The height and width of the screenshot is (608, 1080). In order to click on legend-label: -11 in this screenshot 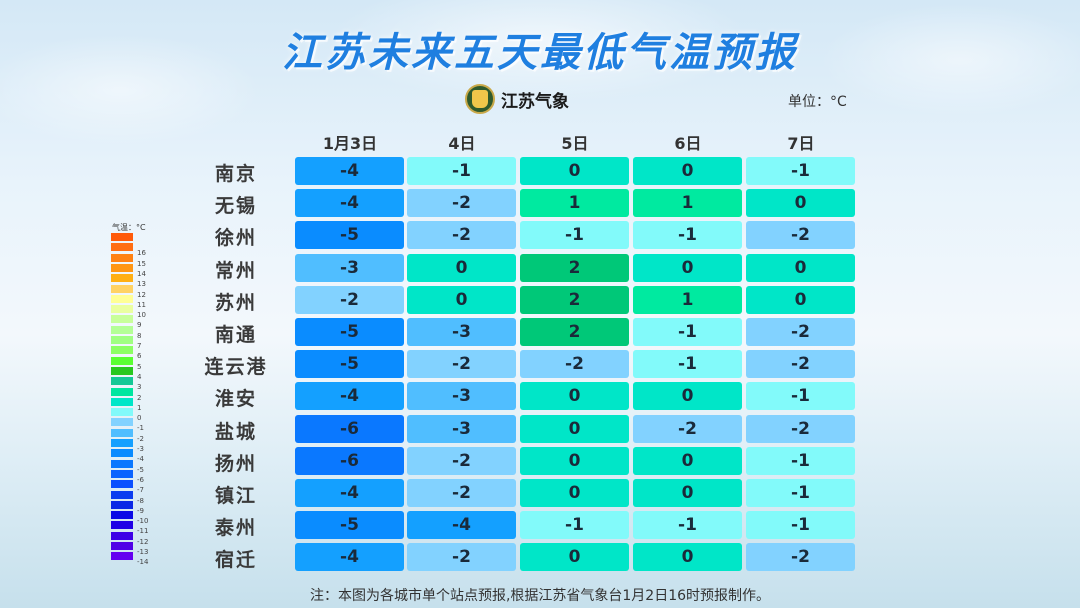, I will do `click(143, 531)`.